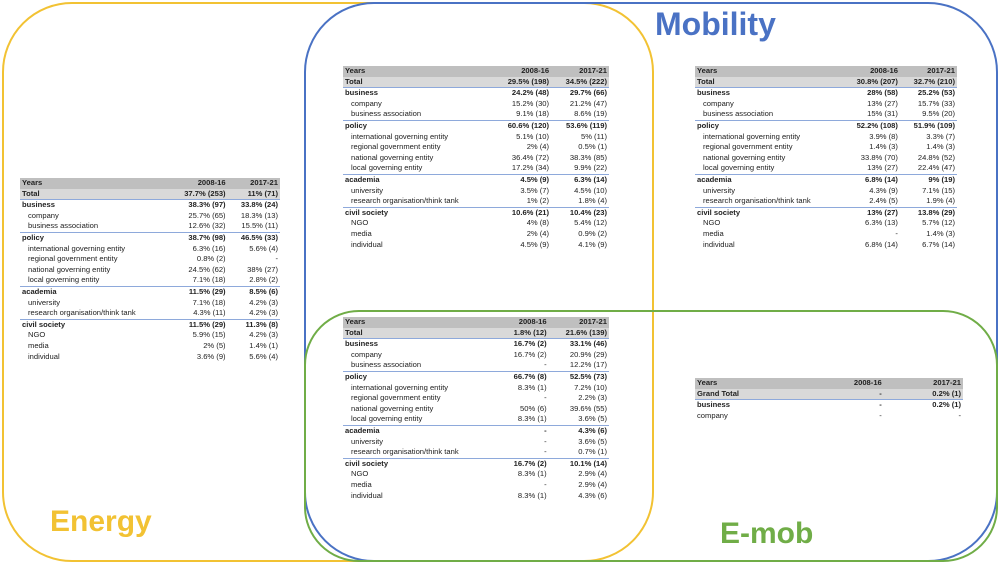  What do you see at coordinates (69, 269) in the screenshot?
I see `row-label: national governing entity` at bounding box center [69, 269].